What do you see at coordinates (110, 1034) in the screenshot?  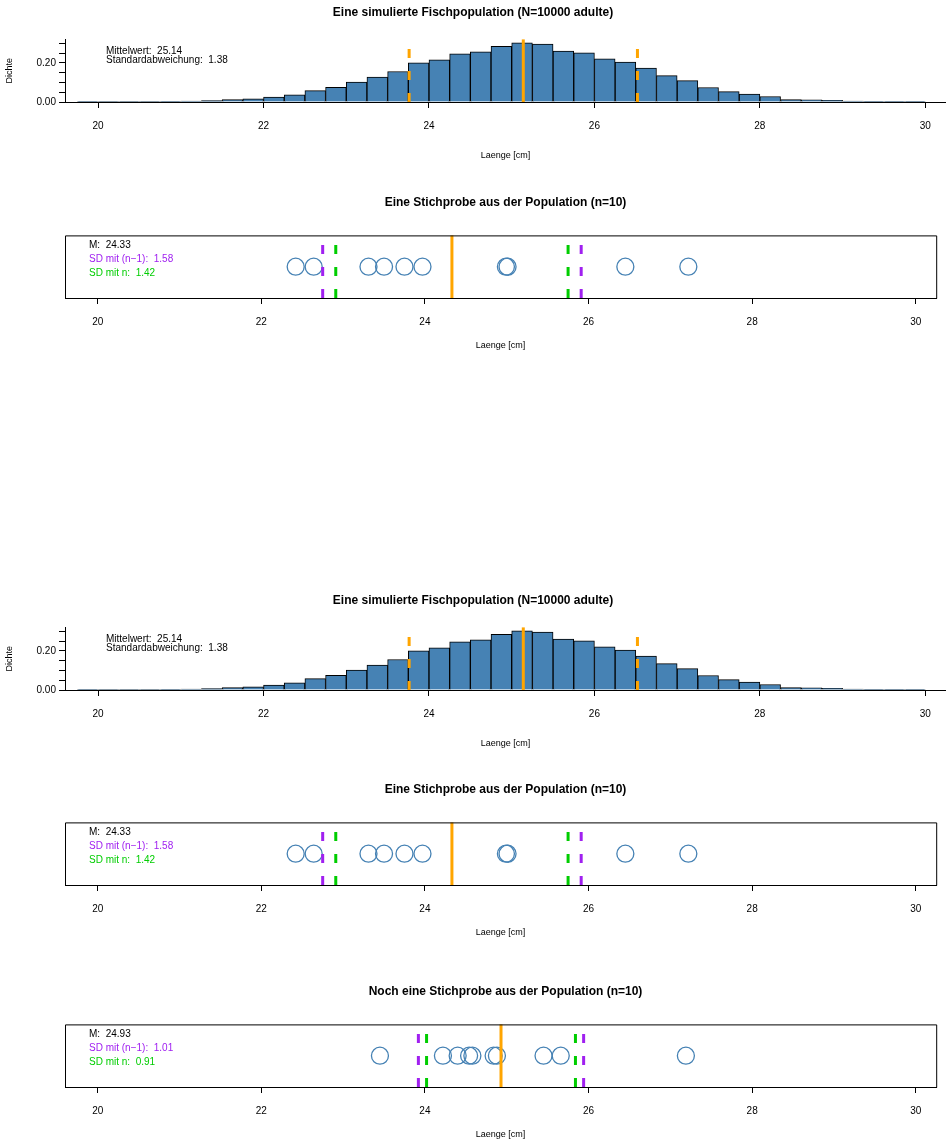 I see `annotation: M: 24.93` at bounding box center [110, 1034].